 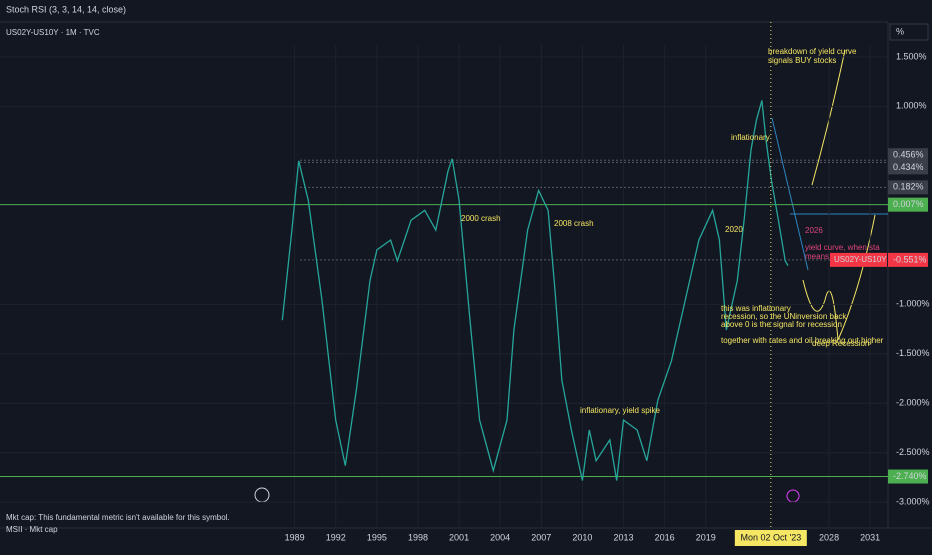 I want to click on footer-text: MSII · Mkt cap, so click(x=32, y=529).